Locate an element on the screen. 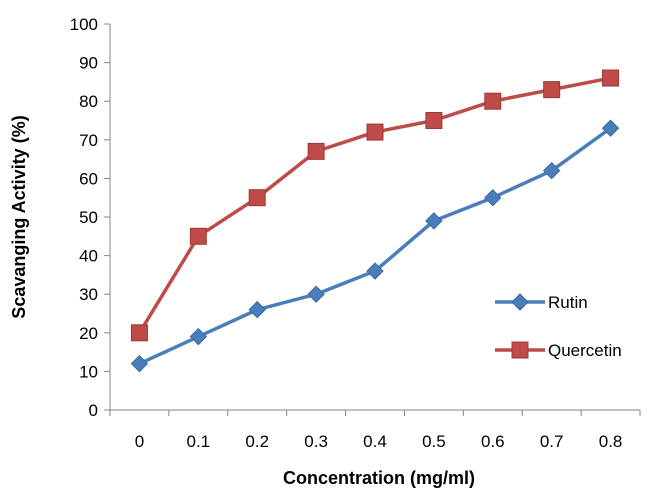 This screenshot has width=649, height=489. y-tick-label: 40 is located at coordinates (88, 256).